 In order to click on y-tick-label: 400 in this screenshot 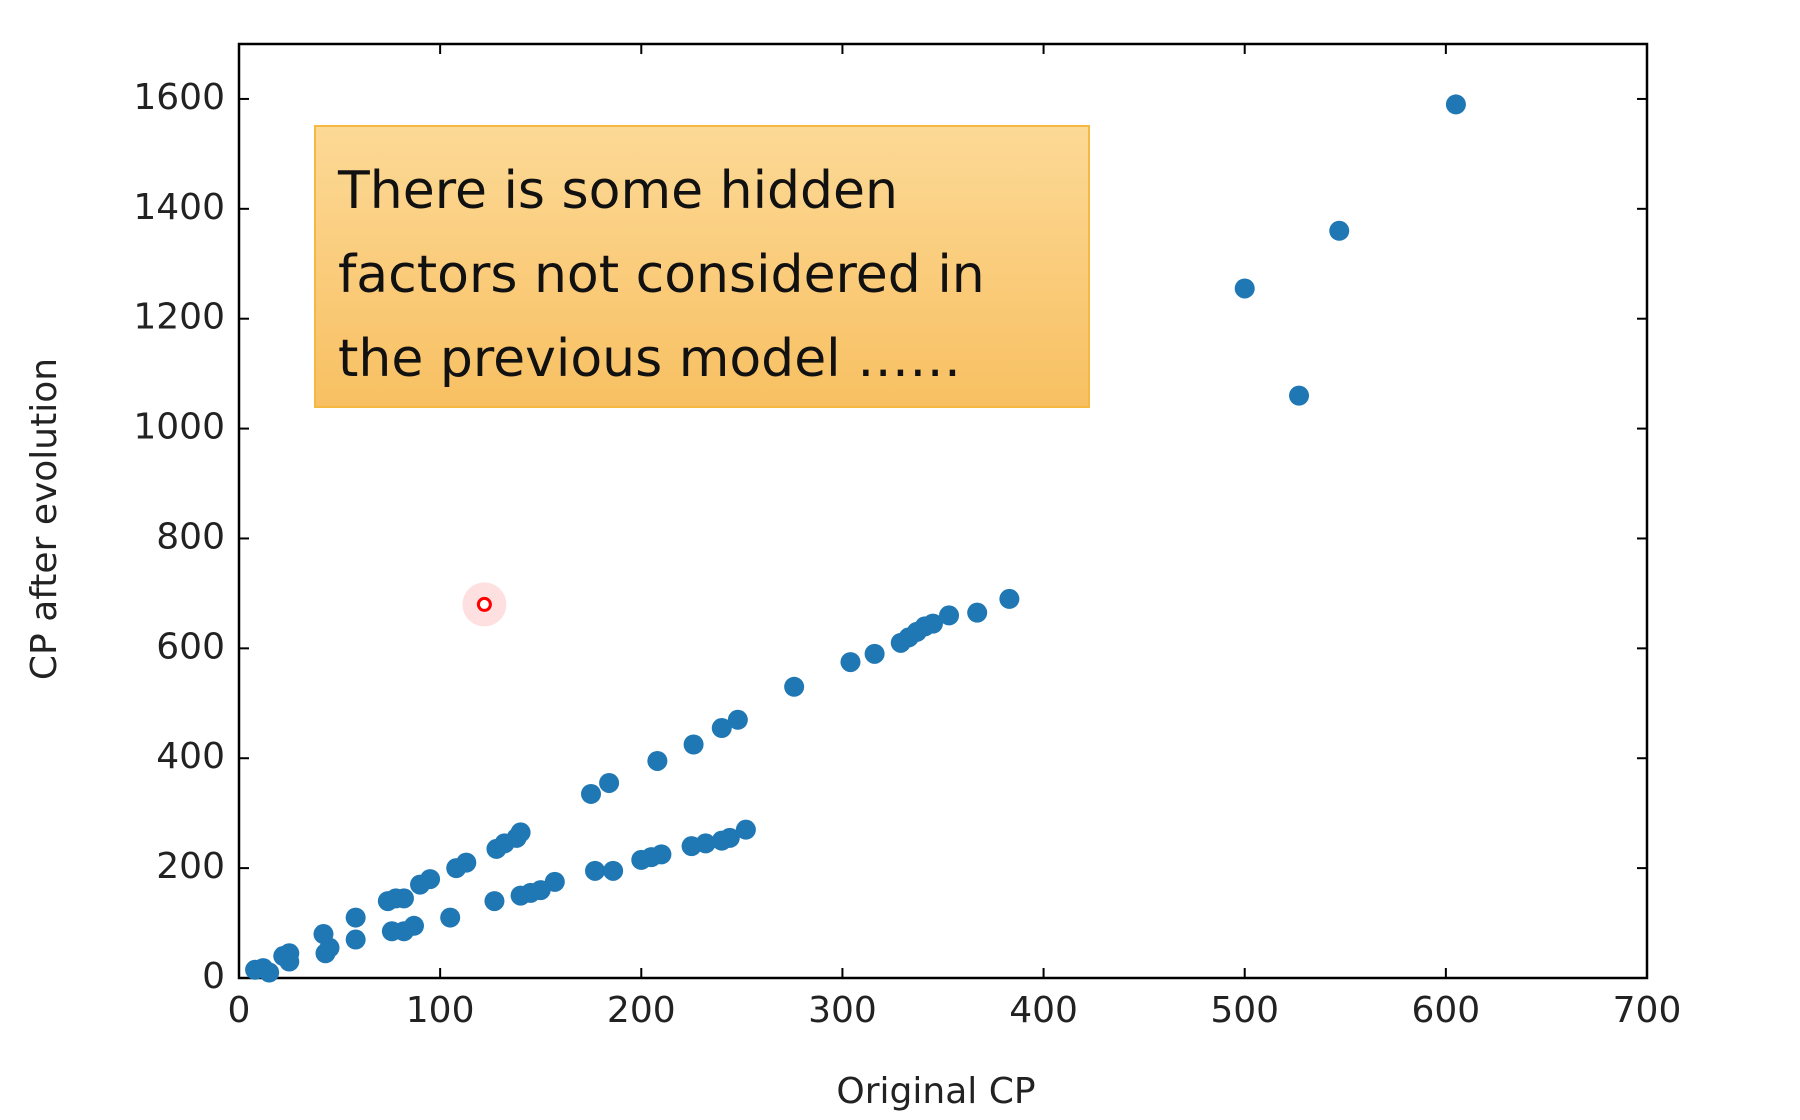, I will do `click(190, 756)`.